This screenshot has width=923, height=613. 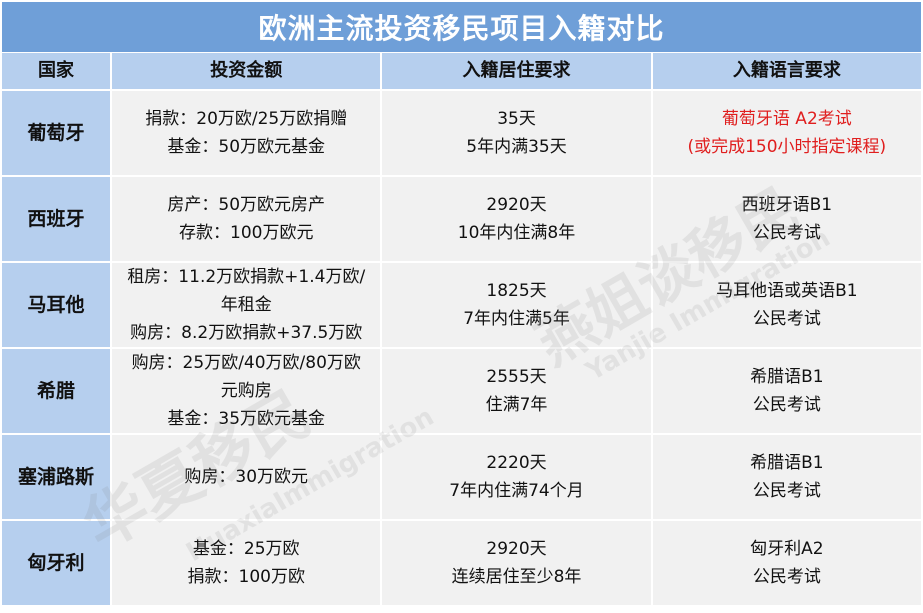 What do you see at coordinates (516, 119) in the screenshot?
I see `residence-cell-line: 35天` at bounding box center [516, 119].